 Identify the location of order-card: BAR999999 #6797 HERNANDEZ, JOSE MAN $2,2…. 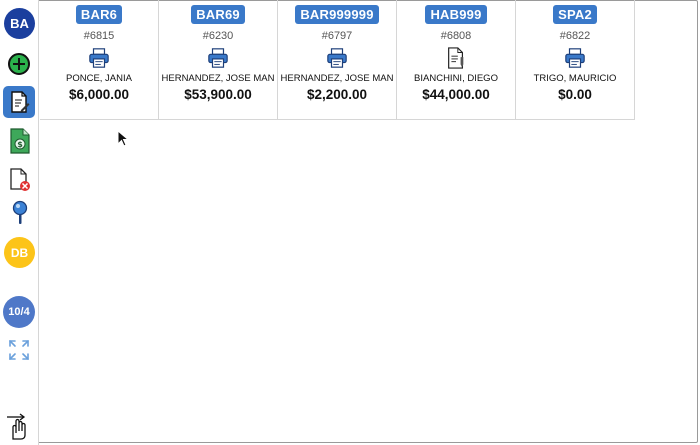
(337, 60).